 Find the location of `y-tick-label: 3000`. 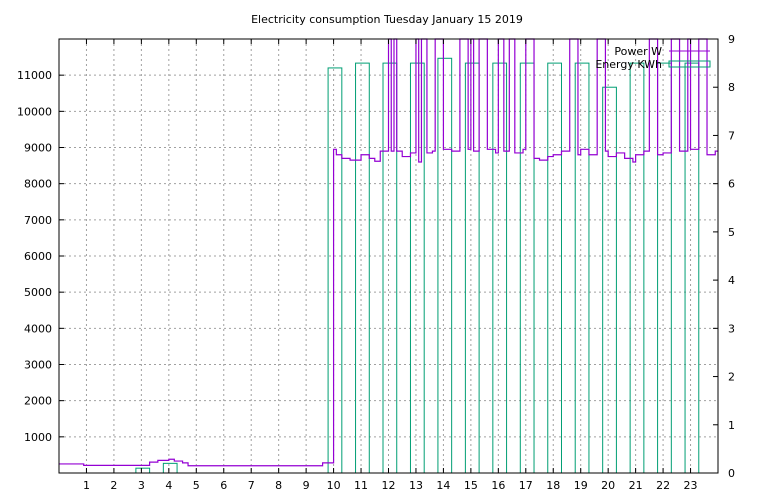

y-tick-label: 3000 is located at coordinates (38, 365).